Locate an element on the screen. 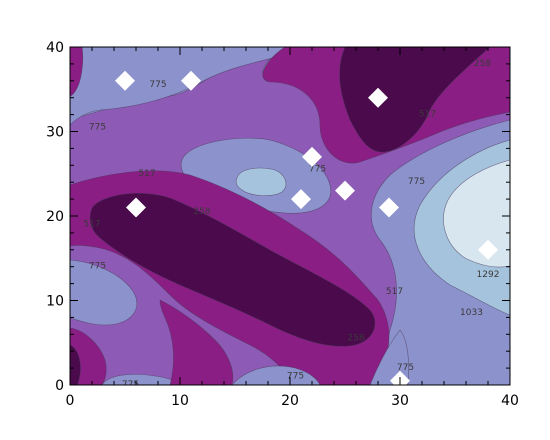 This screenshot has height=440, width=550. x-tick-label: 10 is located at coordinates (180, 401).